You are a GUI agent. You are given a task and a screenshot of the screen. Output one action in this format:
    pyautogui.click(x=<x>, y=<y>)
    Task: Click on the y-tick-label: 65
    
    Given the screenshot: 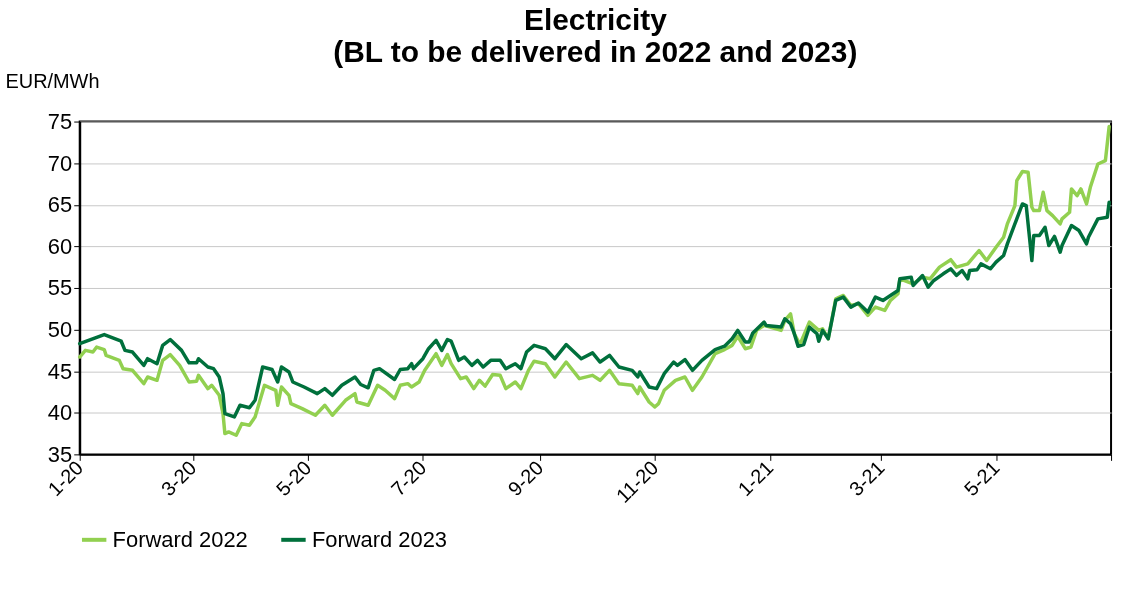 What is the action you would take?
    pyautogui.click(x=60, y=205)
    